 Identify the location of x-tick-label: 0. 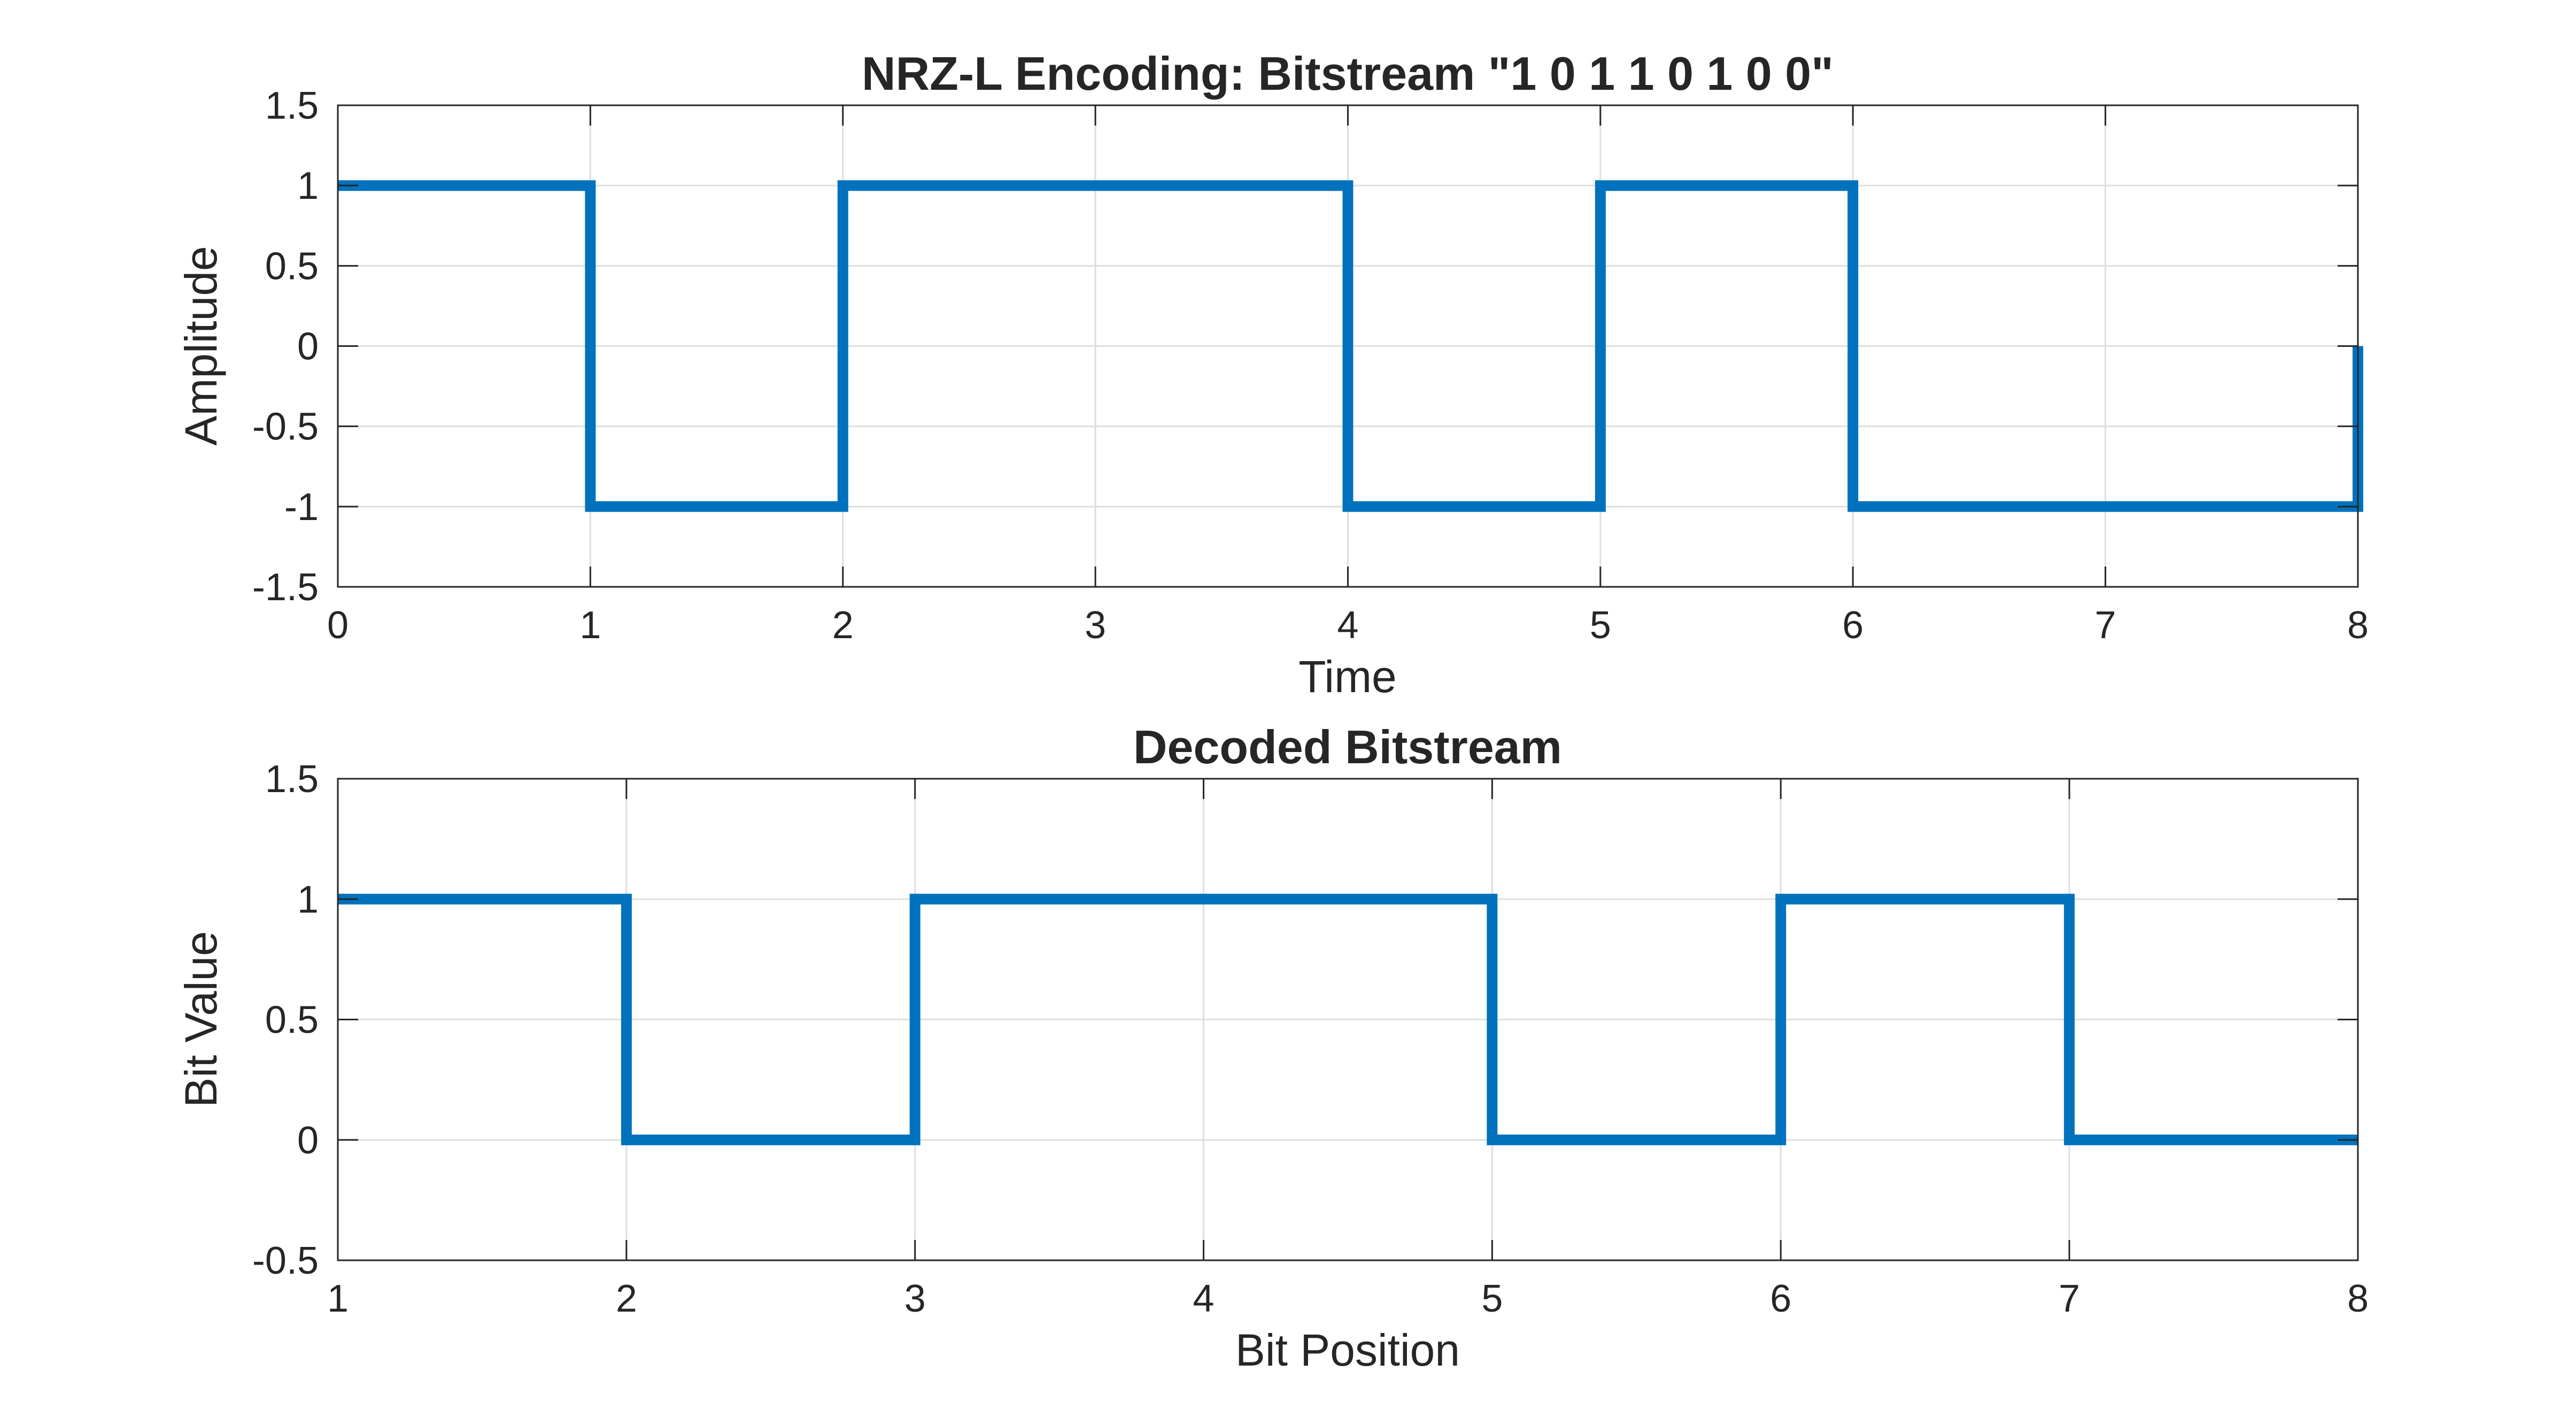
(338, 625).